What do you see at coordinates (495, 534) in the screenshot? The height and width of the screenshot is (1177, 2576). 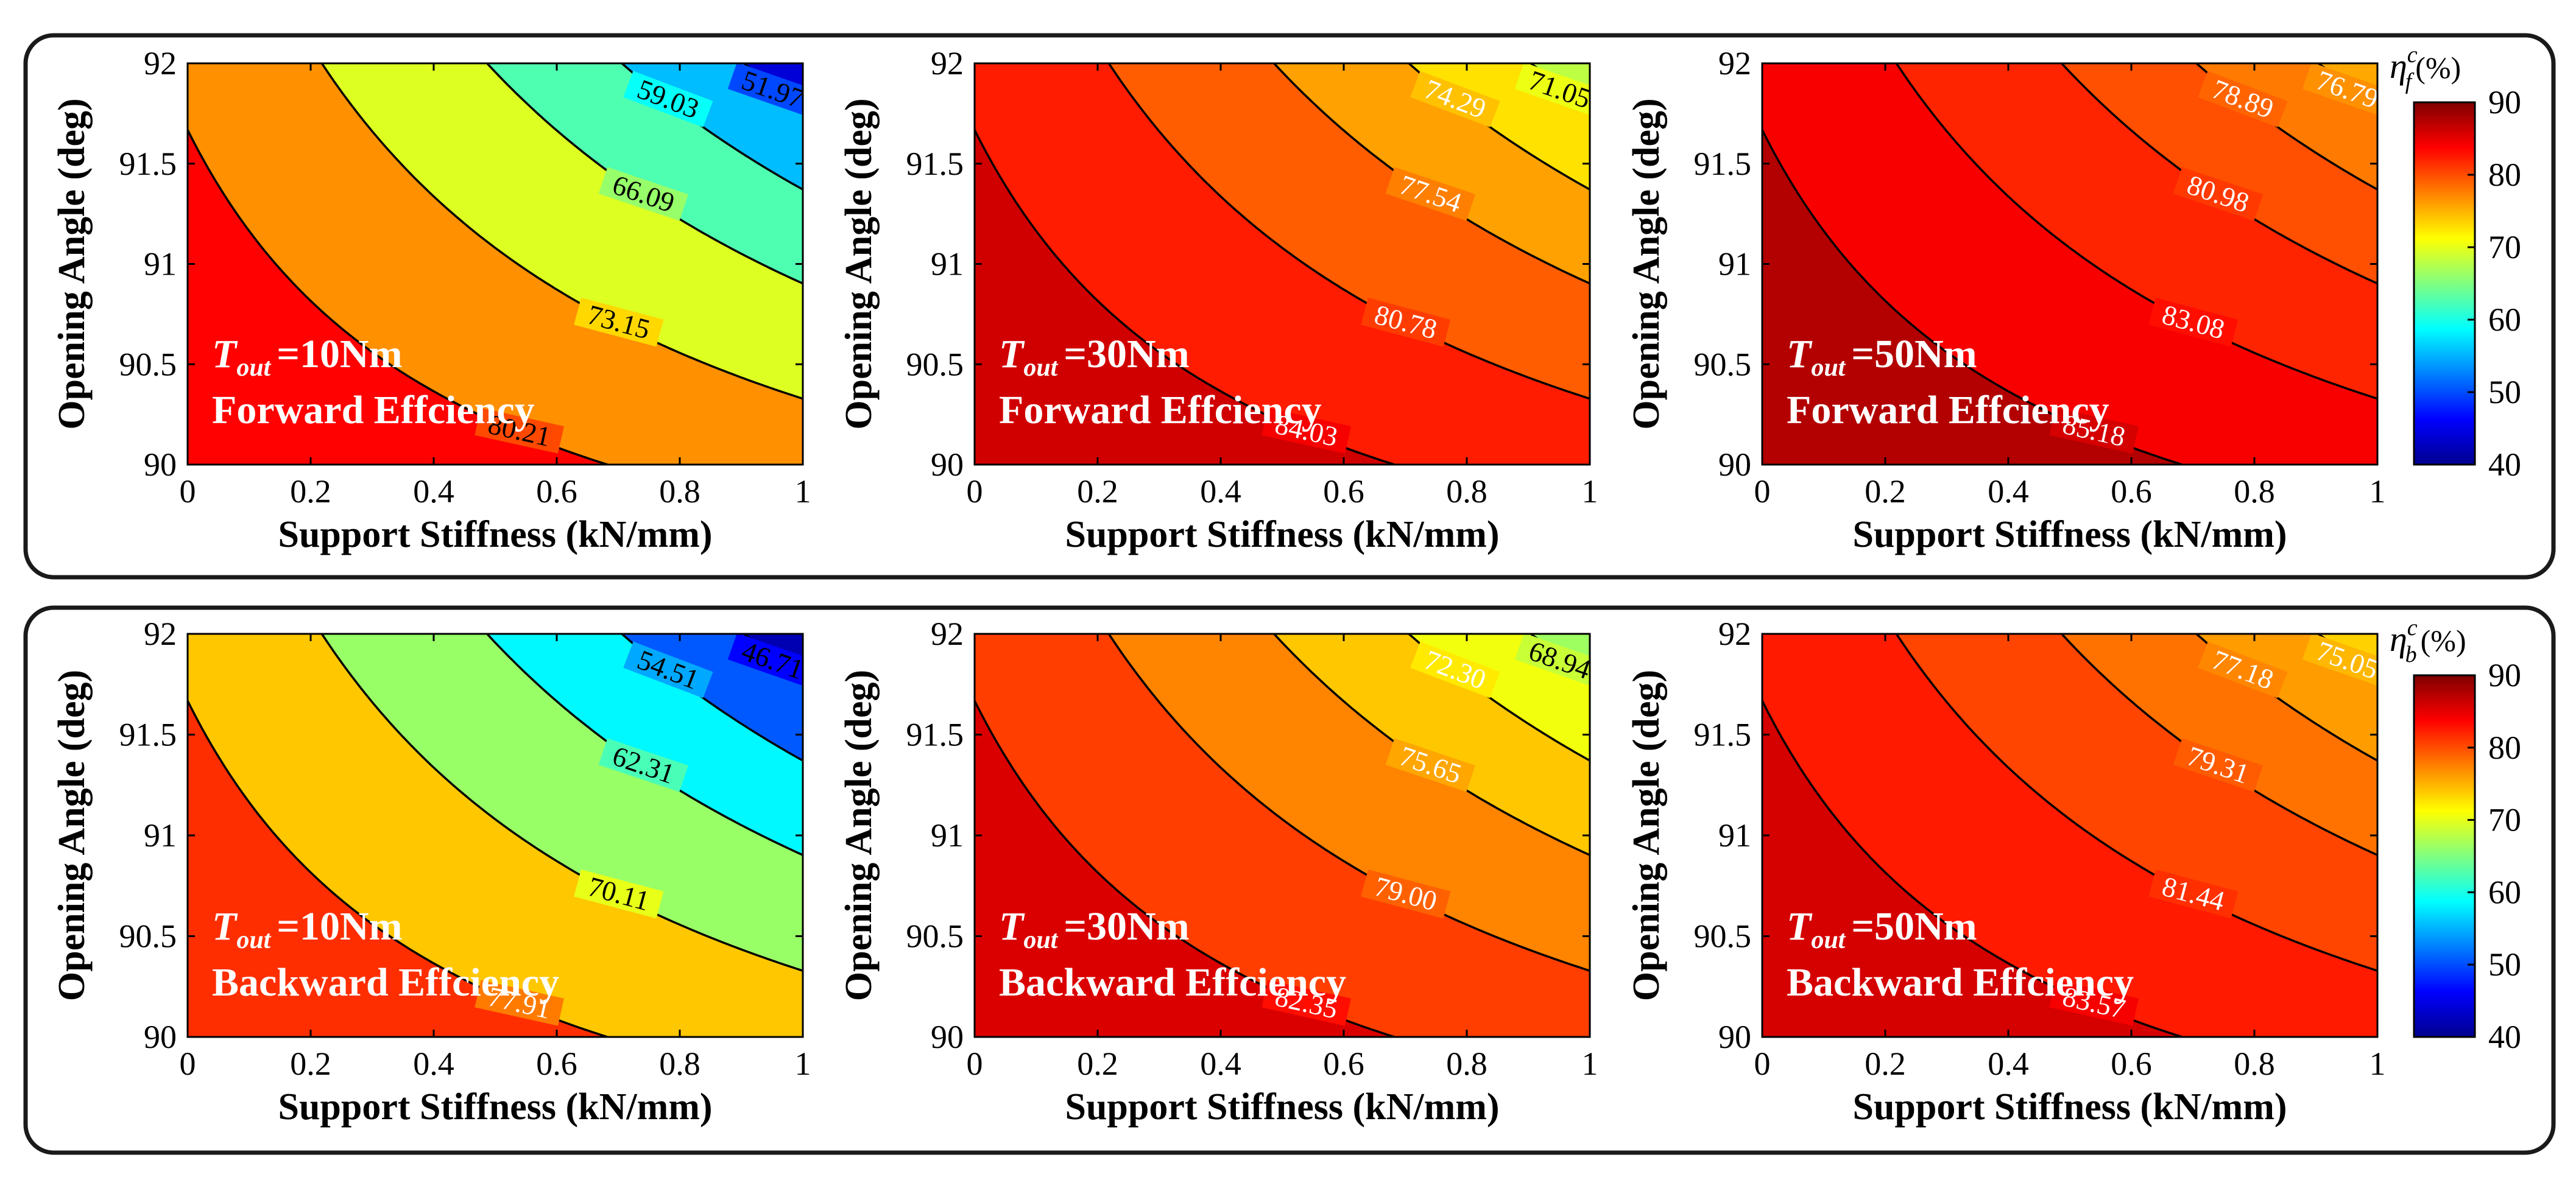 I see `x-axis-label: Support Stiffness (kN/mm)` at bounding box center [495, 534].